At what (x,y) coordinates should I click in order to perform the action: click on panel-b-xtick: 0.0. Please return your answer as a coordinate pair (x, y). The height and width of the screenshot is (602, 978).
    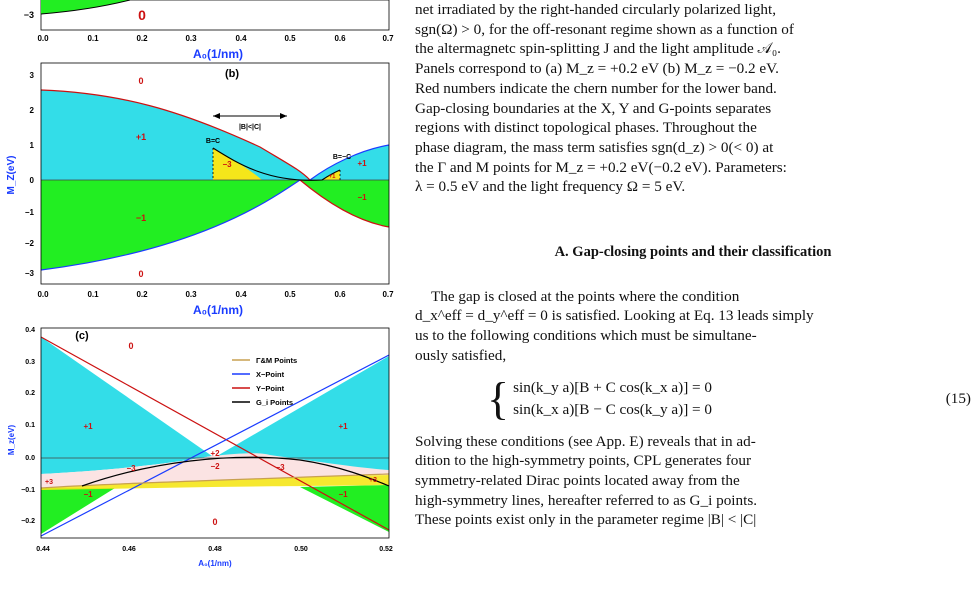
    Looking at the image, I should click on (43, 294).